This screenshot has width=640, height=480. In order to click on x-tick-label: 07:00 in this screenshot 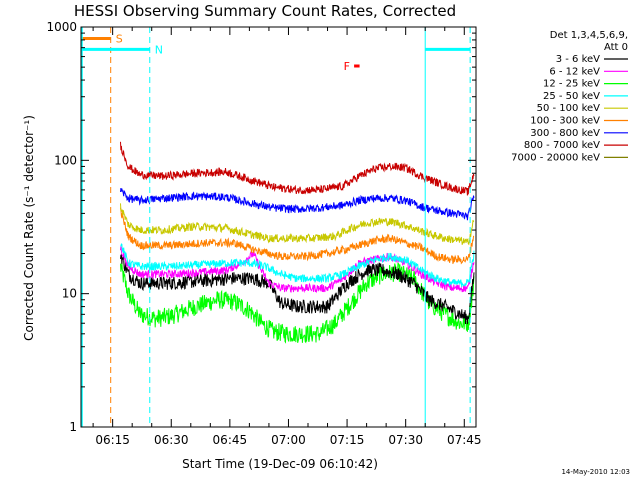, I will do `click(288, 440)`.